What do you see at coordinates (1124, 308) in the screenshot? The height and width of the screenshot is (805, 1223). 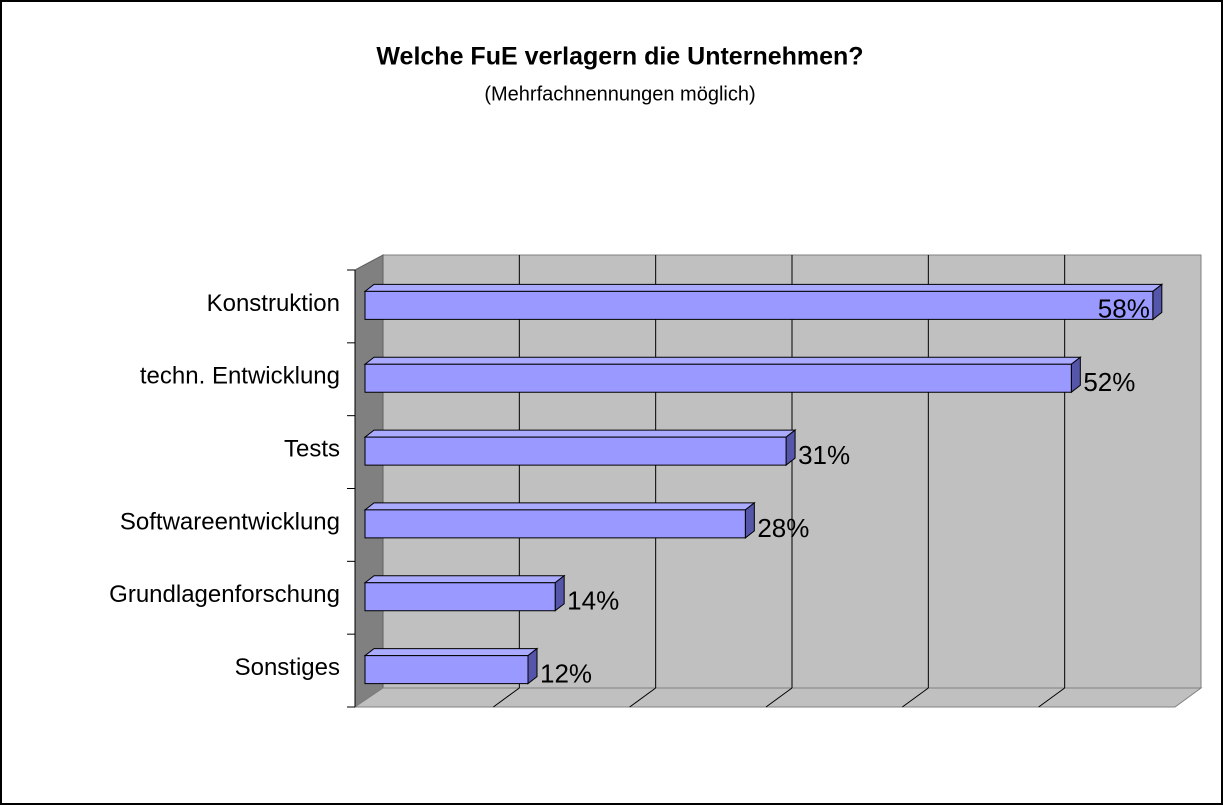 I see `data-label: 58%` at bounding box center [1124, 308].